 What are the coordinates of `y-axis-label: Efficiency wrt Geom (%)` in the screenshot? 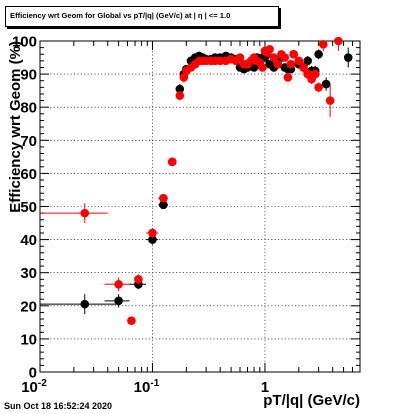 It's located at (15, 127).